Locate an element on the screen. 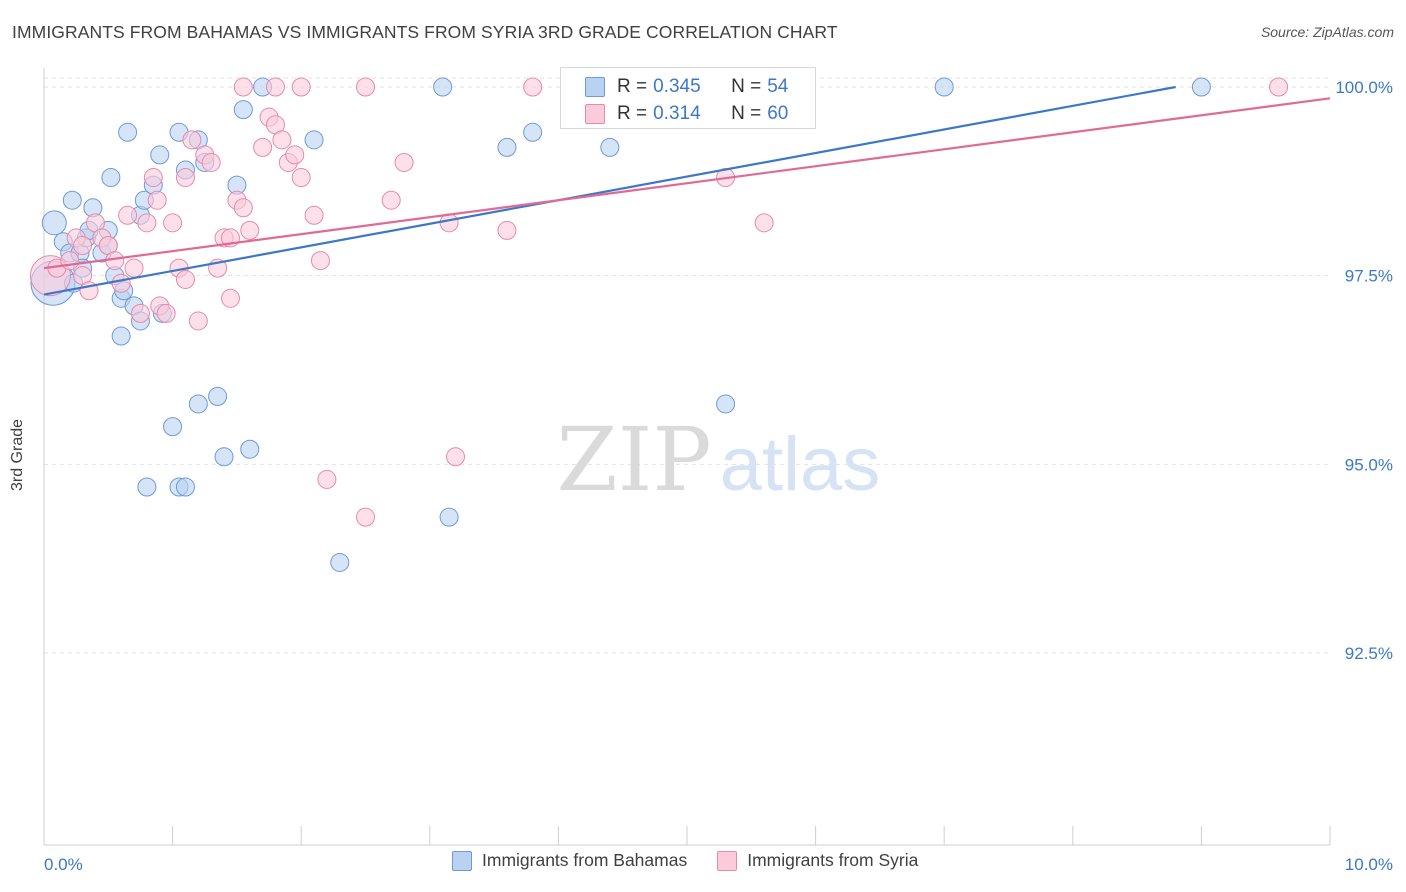 The image size is (1406, 892). x-tick-label: 0.0% is located at coordinates (63, 864).